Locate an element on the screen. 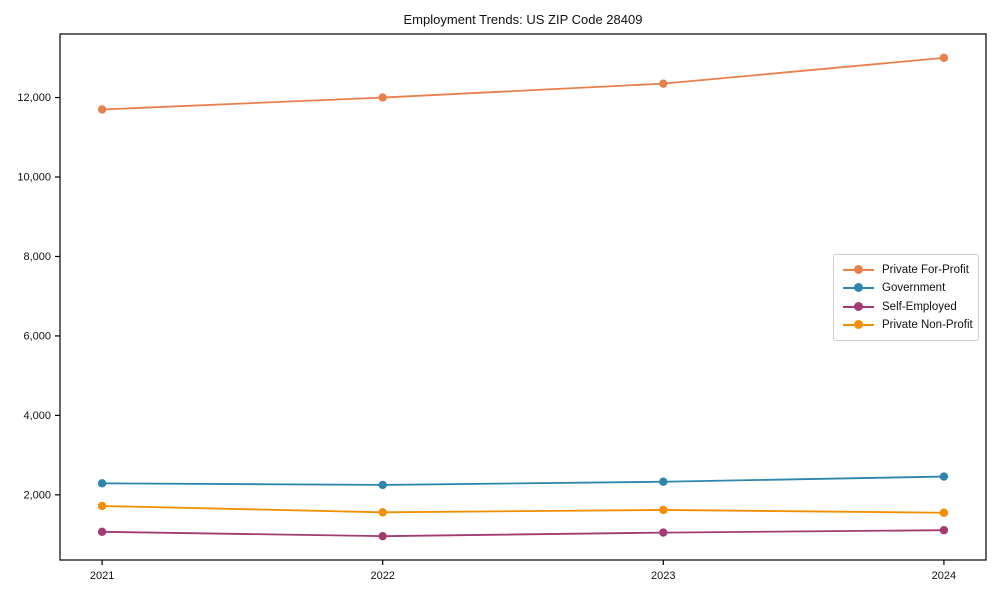  chart-title: Employment Trends: US ZIP Code 28409 is located at coordinates (523, 19).